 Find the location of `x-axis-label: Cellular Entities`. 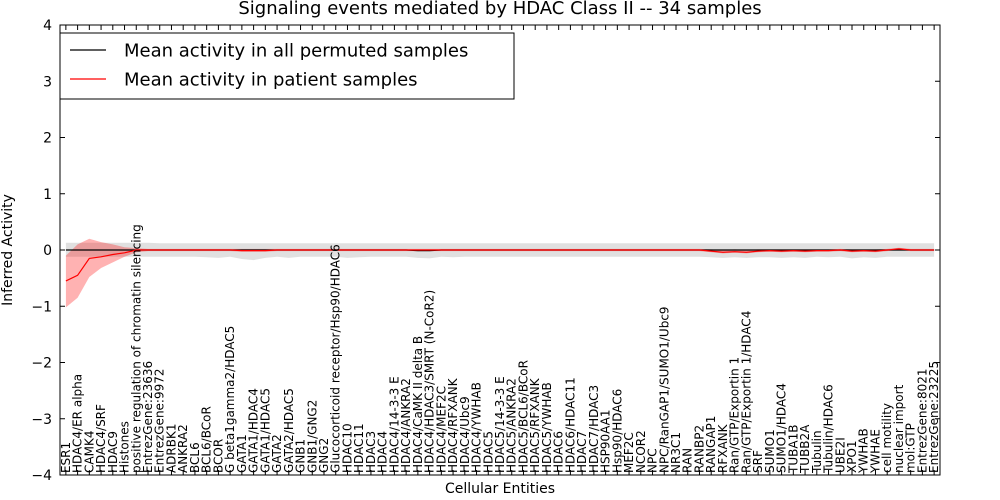

x-axis-label: Cellular Entities is located at coordinates (500, 489).